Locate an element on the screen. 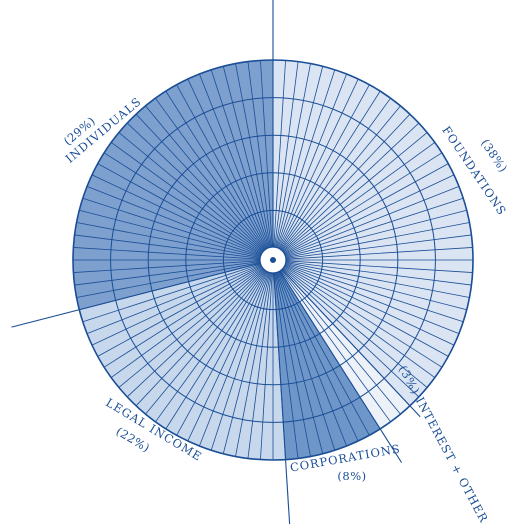  pie-slice-interest-other is located at coordinates (341, 344).